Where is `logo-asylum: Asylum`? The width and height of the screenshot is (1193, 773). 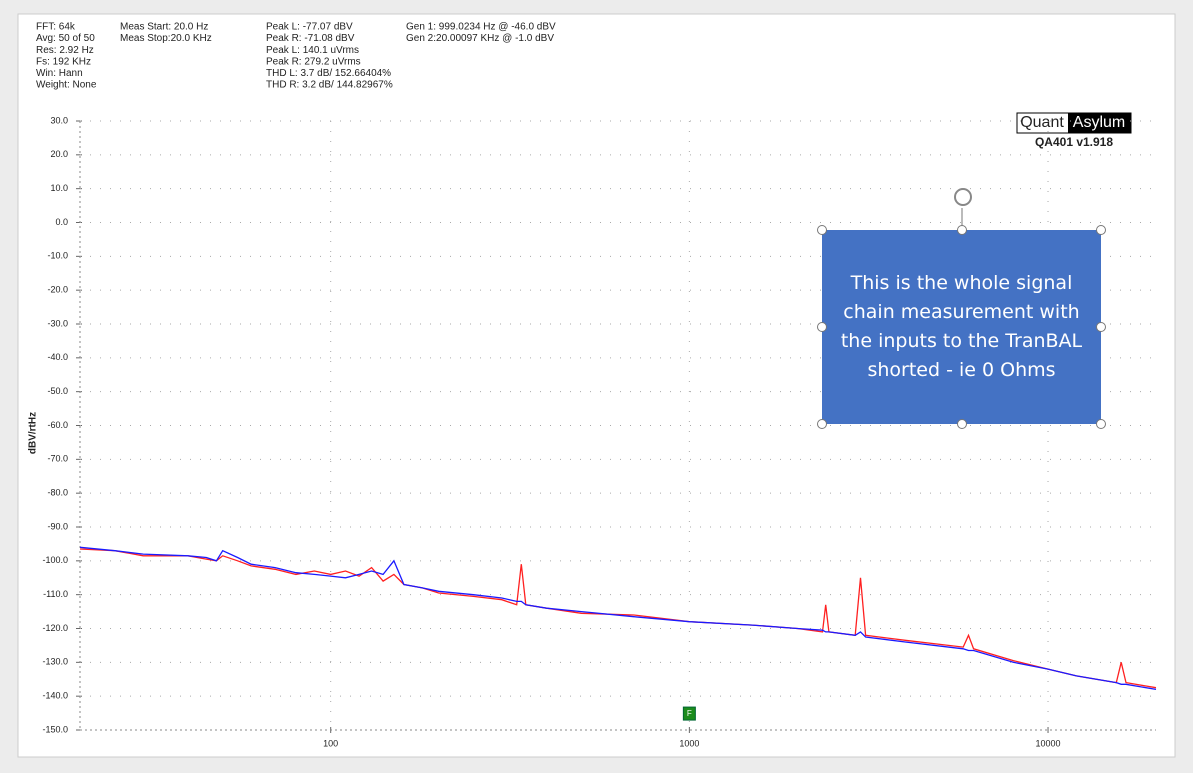 logo-asylum: Asylum is located at coordinates (1099, 122).